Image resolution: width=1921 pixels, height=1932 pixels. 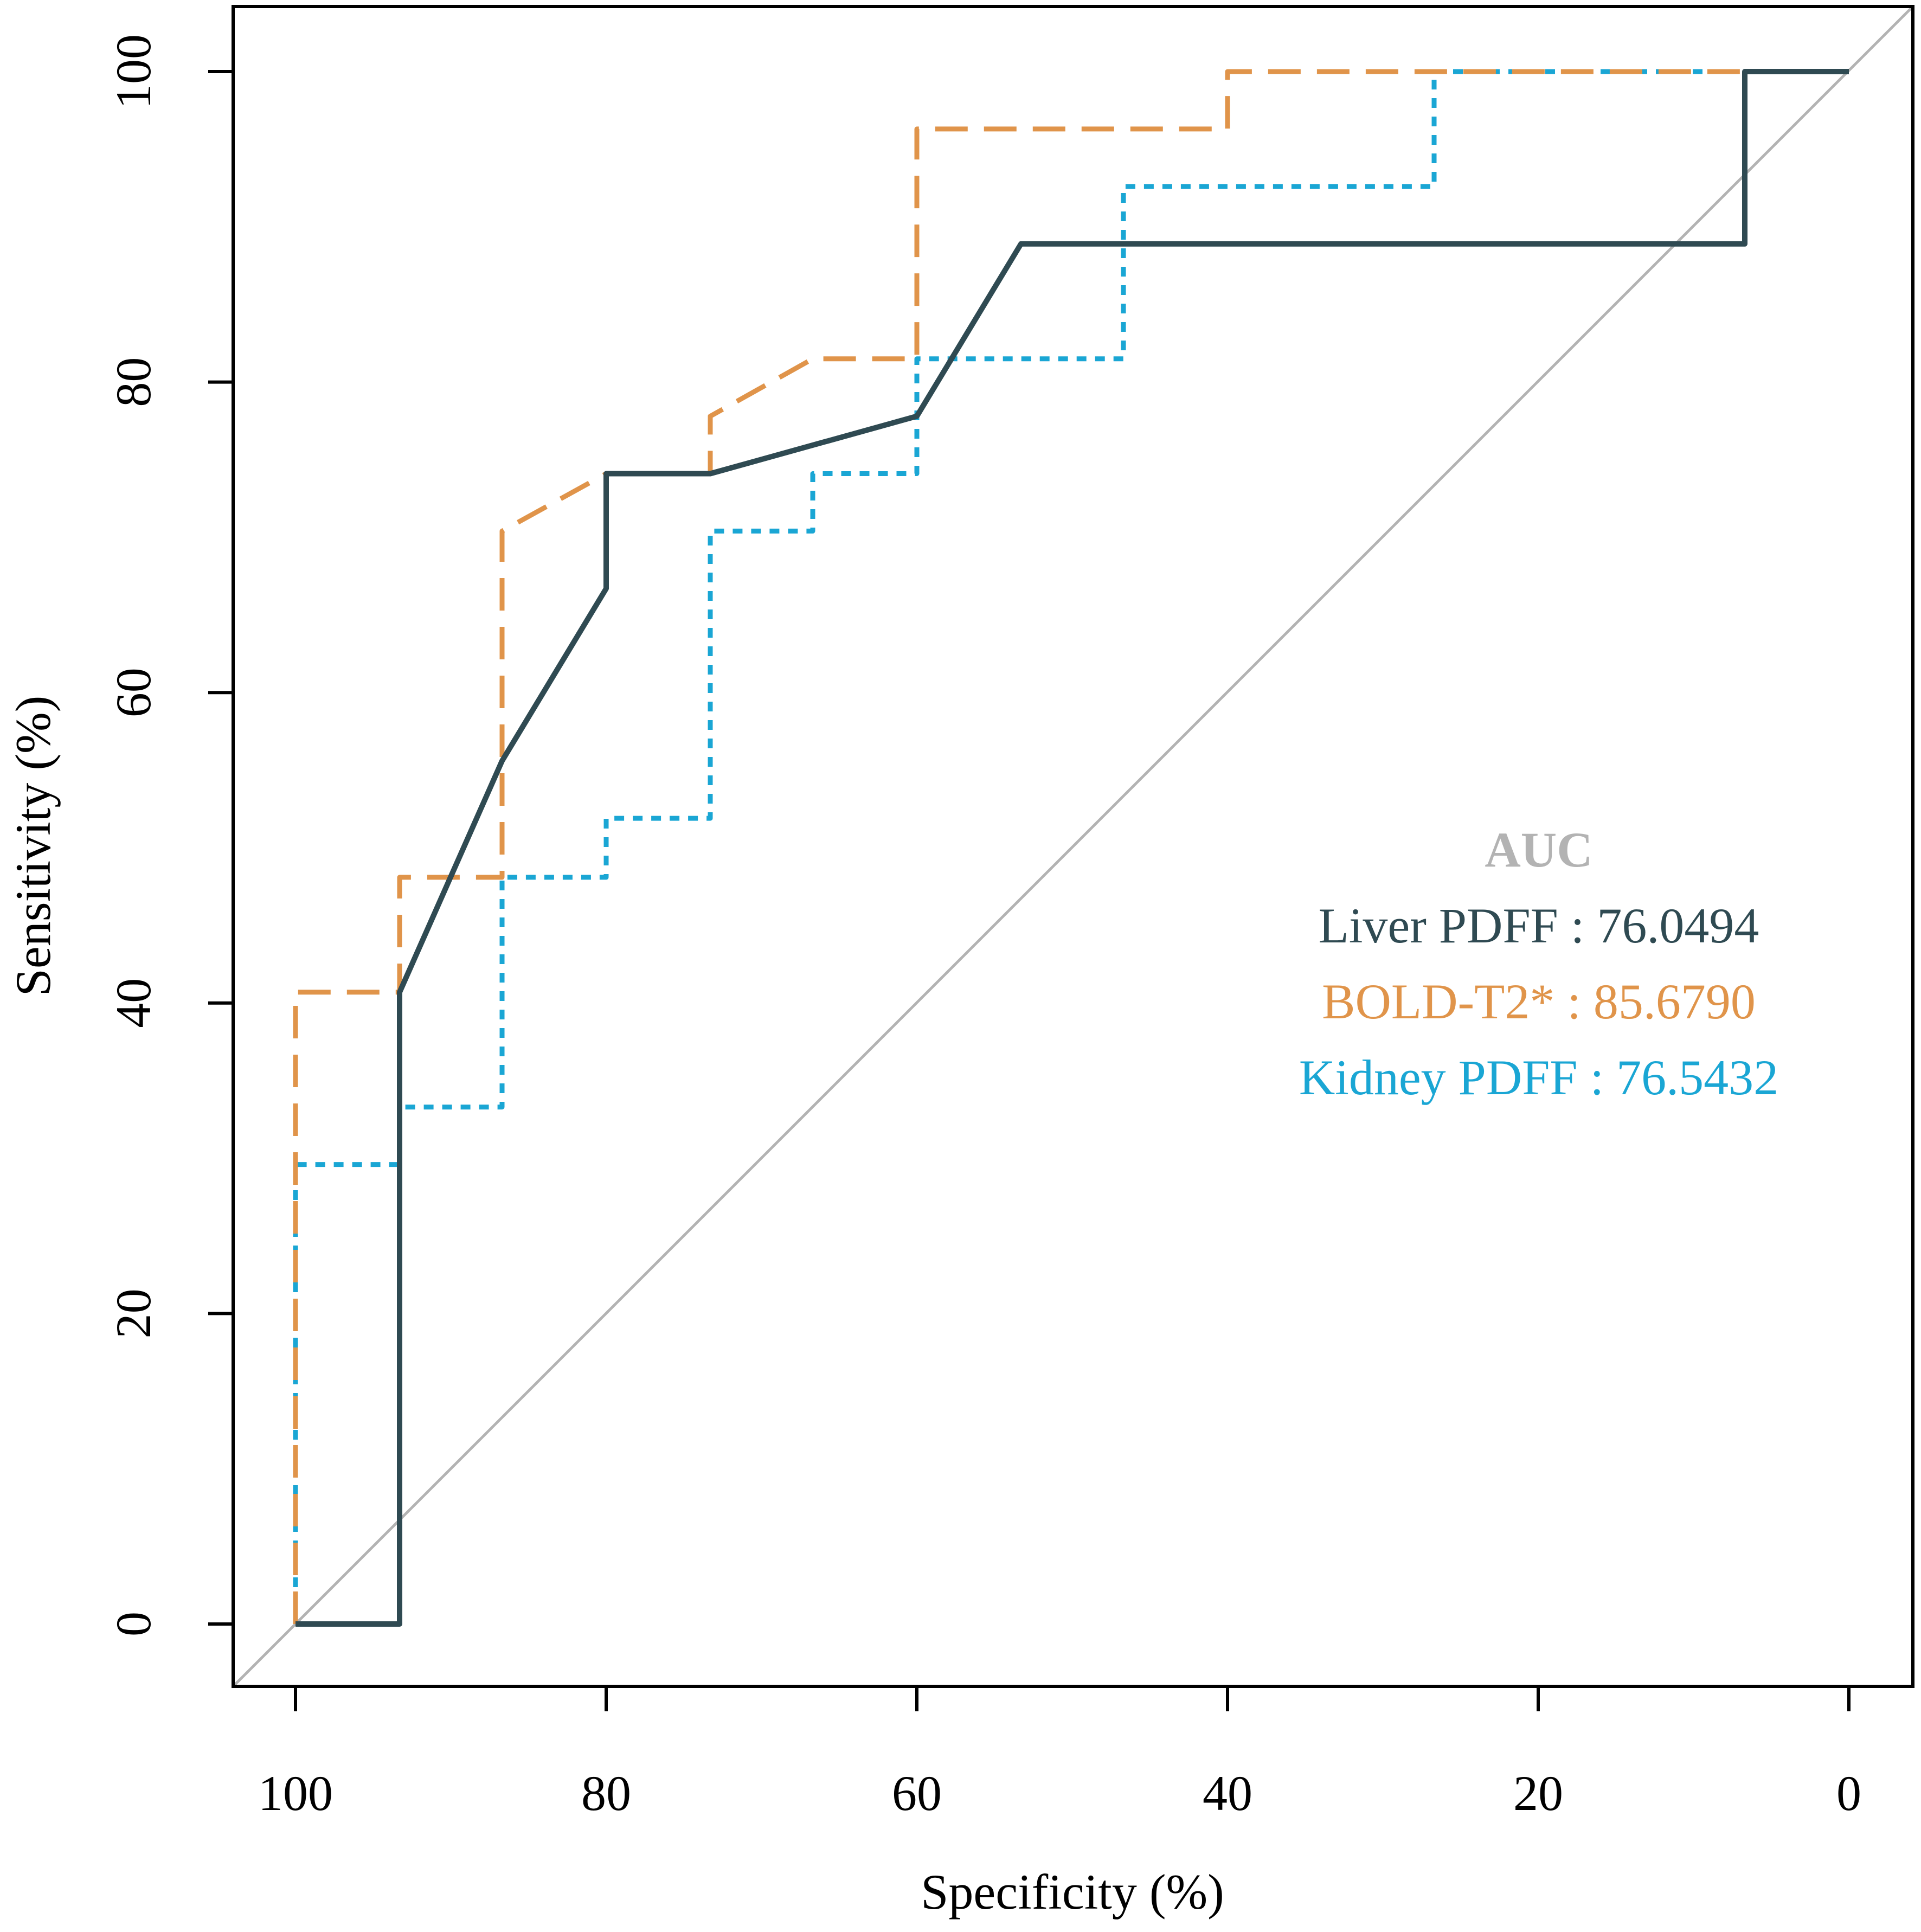 What do you see at coordinates (133, 1624) in the screenshot?
I see `y-tick-label: 0` at bounding box center [133, 1624].